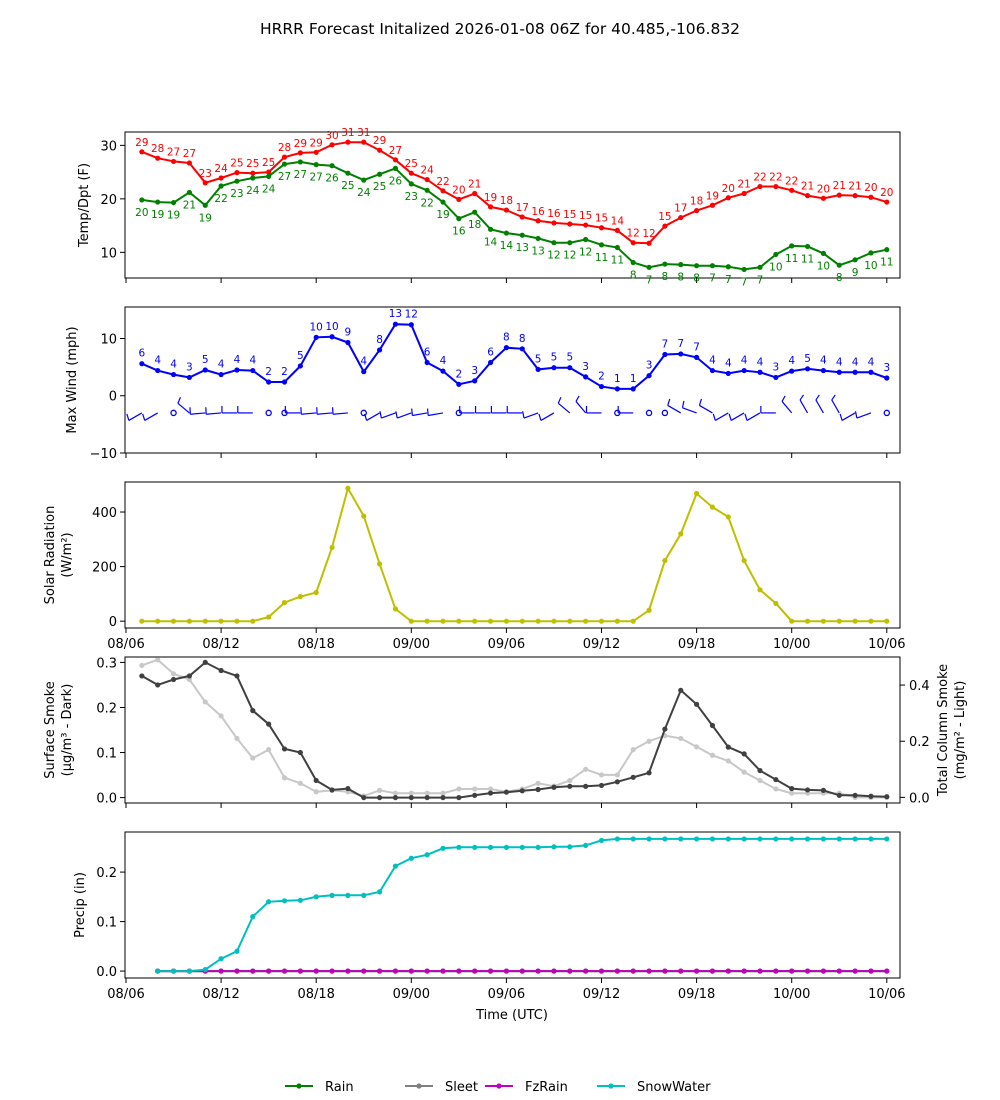 This screenshot has width=1000, height=1100. Describe the element at coordinates (960, 730) in the screenshot. I see `y-axis-label-line: (mg/m² - Light)` at that location.